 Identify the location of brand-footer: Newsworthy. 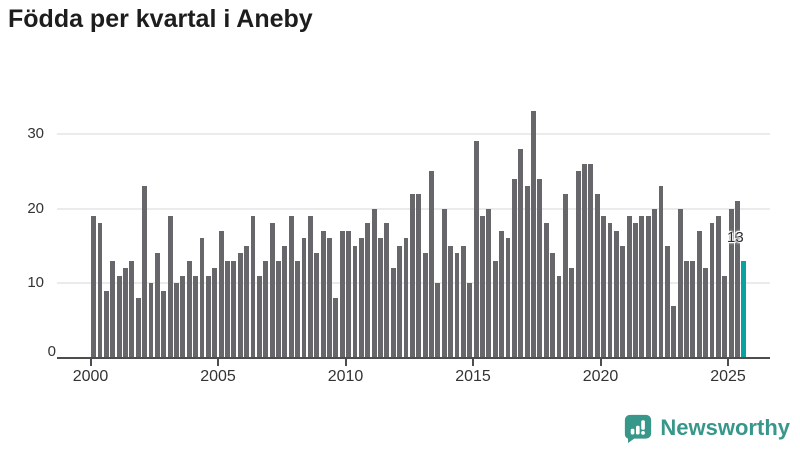
(706, 428).